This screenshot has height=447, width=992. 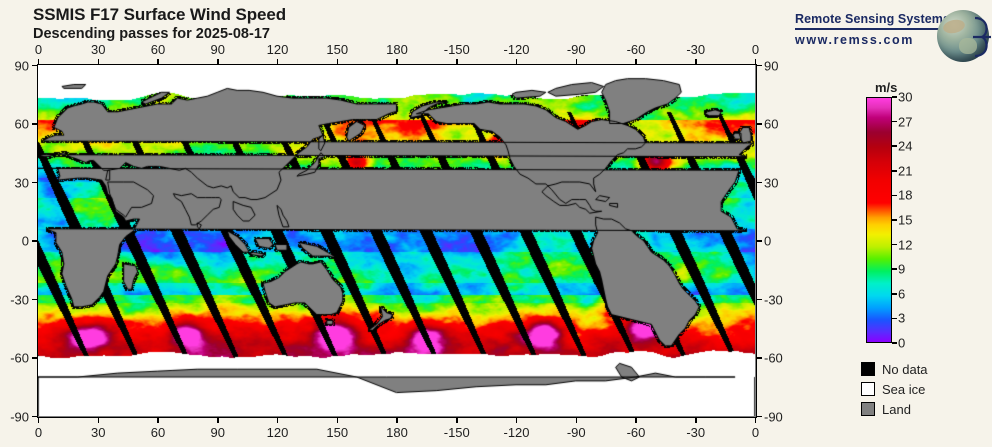 I want to click on legend-label: Land, so click(x=896, y=409).